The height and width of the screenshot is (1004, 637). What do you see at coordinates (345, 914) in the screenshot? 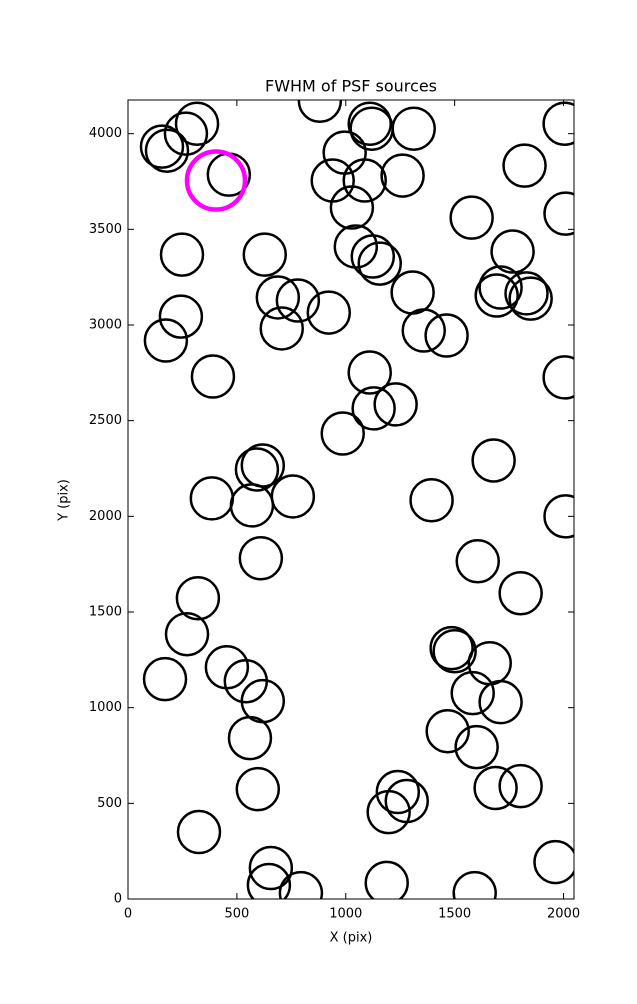
I see `x-tick-label: 1000` at bounding box center [345, 914].